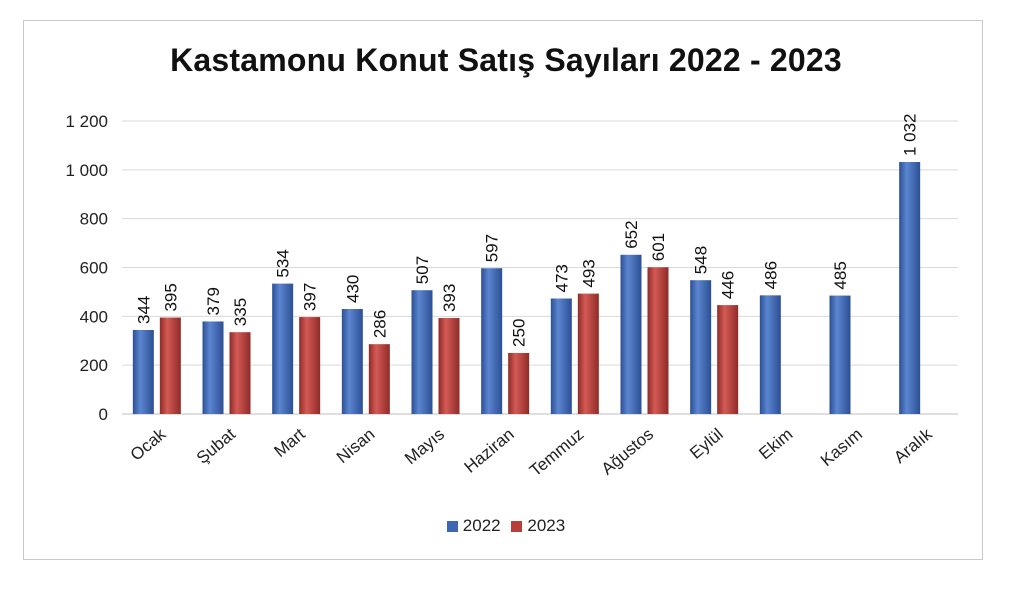 This screenshot has width=1024, height=602. Describe the element at coordinates (148, 444) in the screenshot. I see `x-tick-label: Ocak` at that location.